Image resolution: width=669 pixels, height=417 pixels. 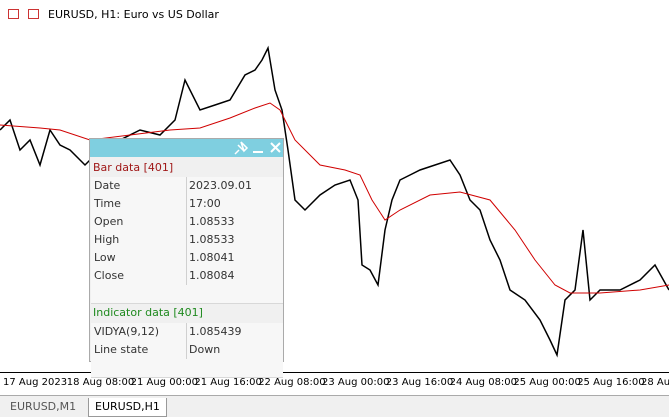 I want to click on chart-icon, so click(x=33, y=14).